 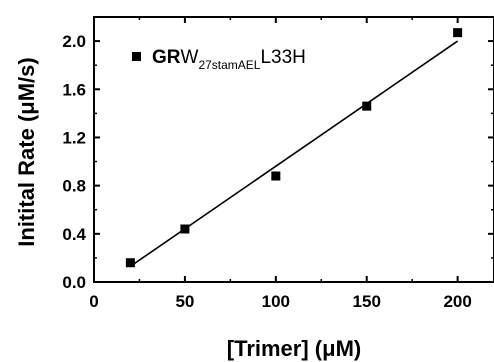 What do you see at coordinates (74, 186) in the screenshot?
I see `y-tick-label: 0.8` at bounding box center [74, 186].